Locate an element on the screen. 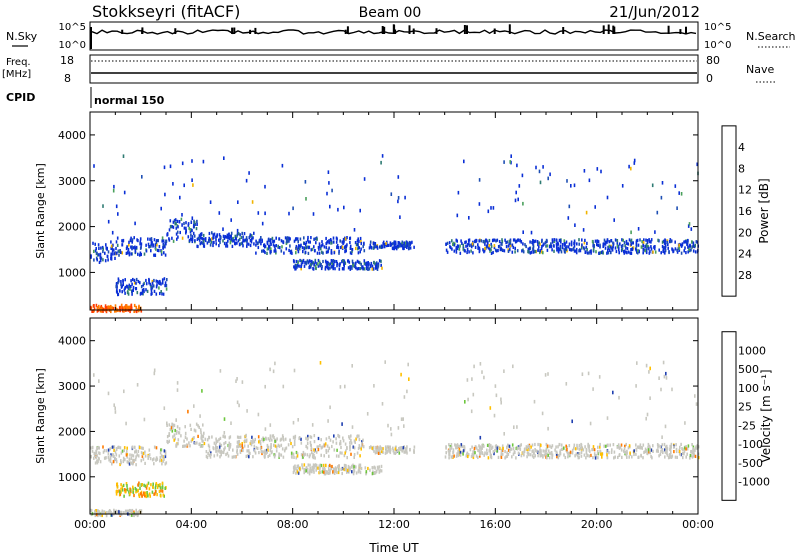  cpid-label: CPID is located at coordinates (20, 97).